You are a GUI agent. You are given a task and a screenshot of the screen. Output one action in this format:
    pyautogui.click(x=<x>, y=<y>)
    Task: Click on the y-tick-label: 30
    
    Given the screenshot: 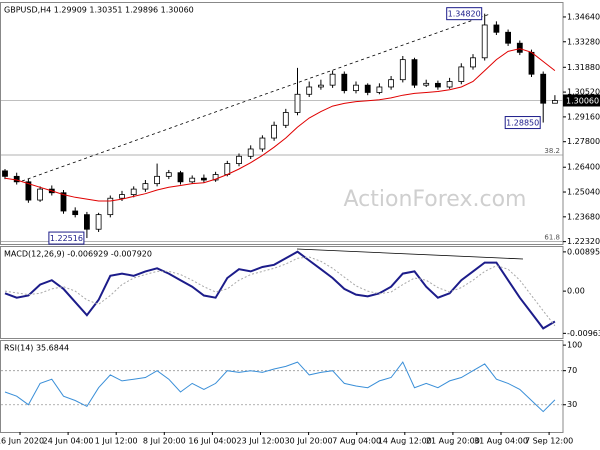 What is the action you would take?
    pyautogui.click(x=572, y=404)
    